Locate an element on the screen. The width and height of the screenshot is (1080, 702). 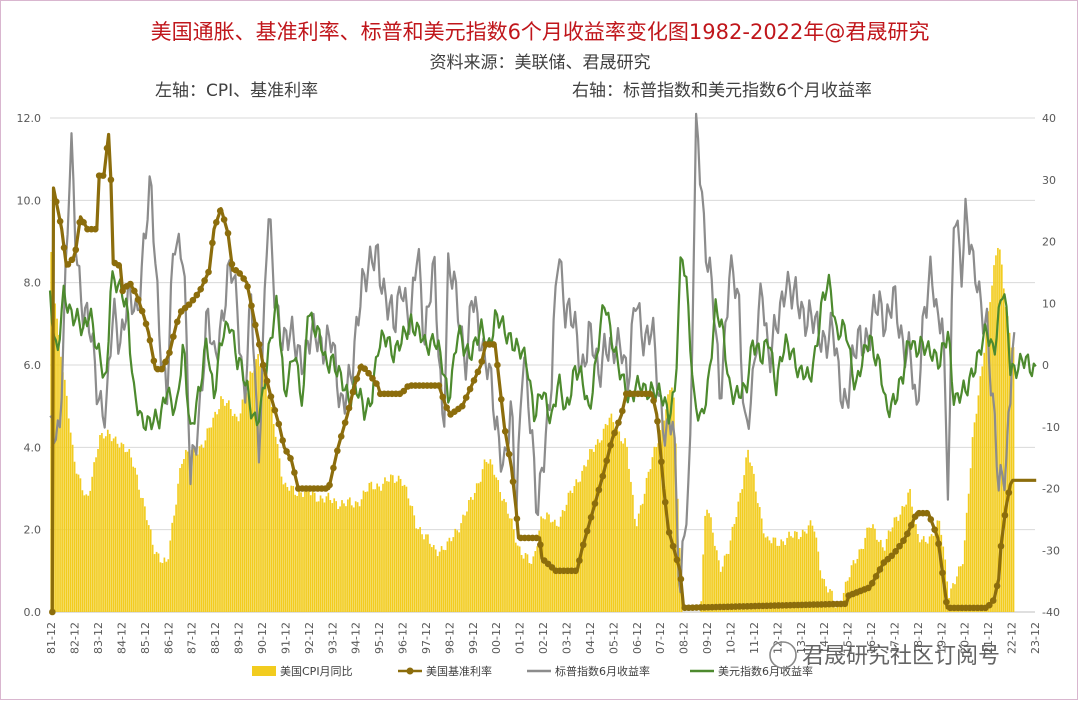
right-tick-label: 0 is located at coordinates (1045, 365).